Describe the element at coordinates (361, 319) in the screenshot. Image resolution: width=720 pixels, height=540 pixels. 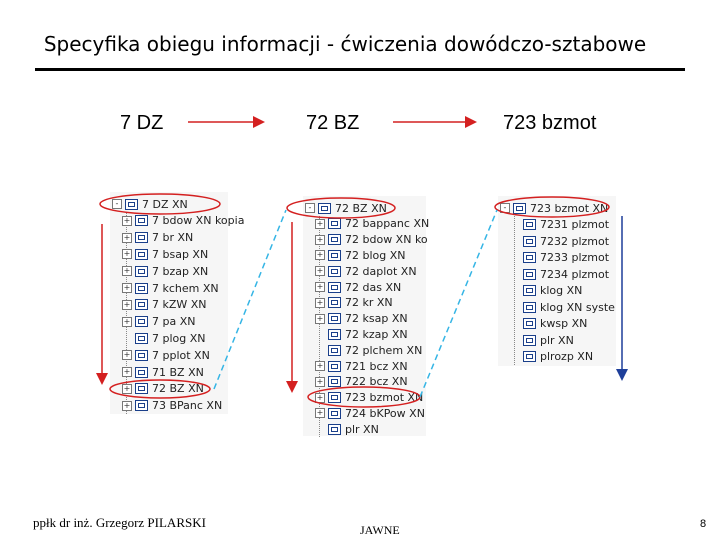
I see `tree-item: +72 ksap XN` at that location.